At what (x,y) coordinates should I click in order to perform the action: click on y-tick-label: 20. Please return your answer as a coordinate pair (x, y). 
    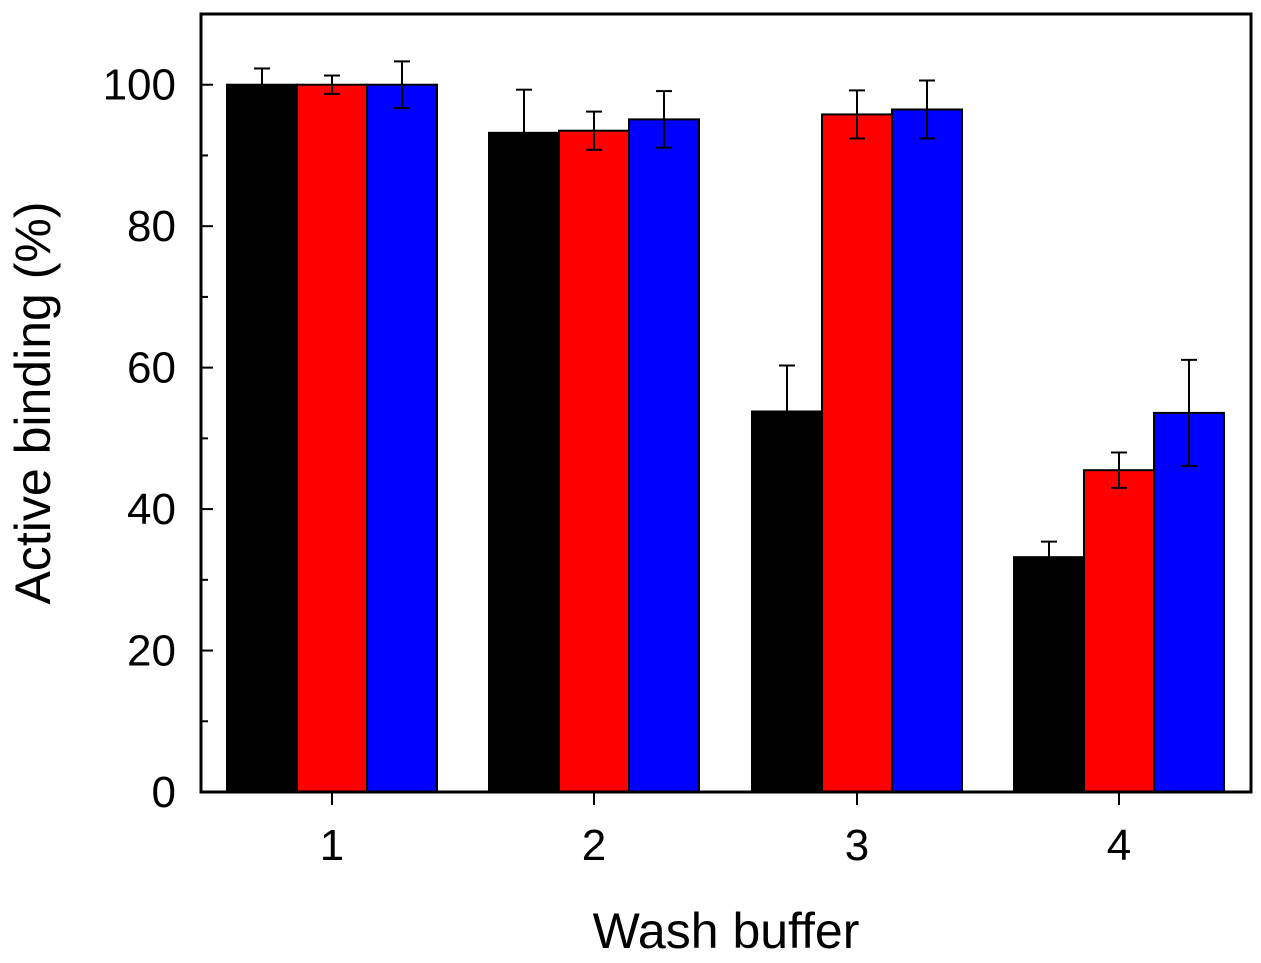
    Looking at the image, I should click on (151, 651).